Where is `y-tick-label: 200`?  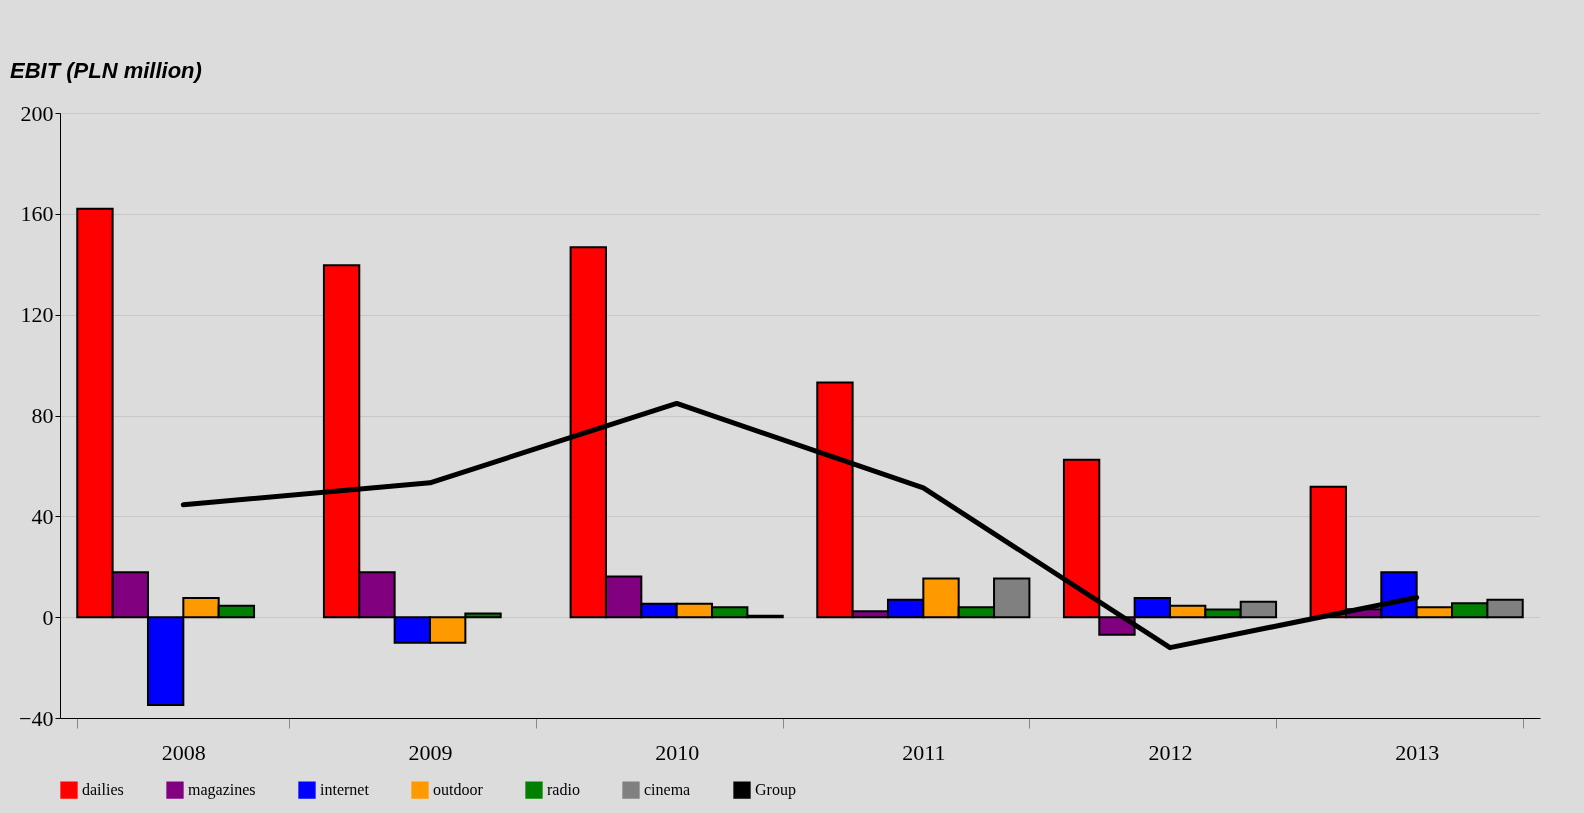
y-tick-label: 200 is located at coordinates (37, 113).